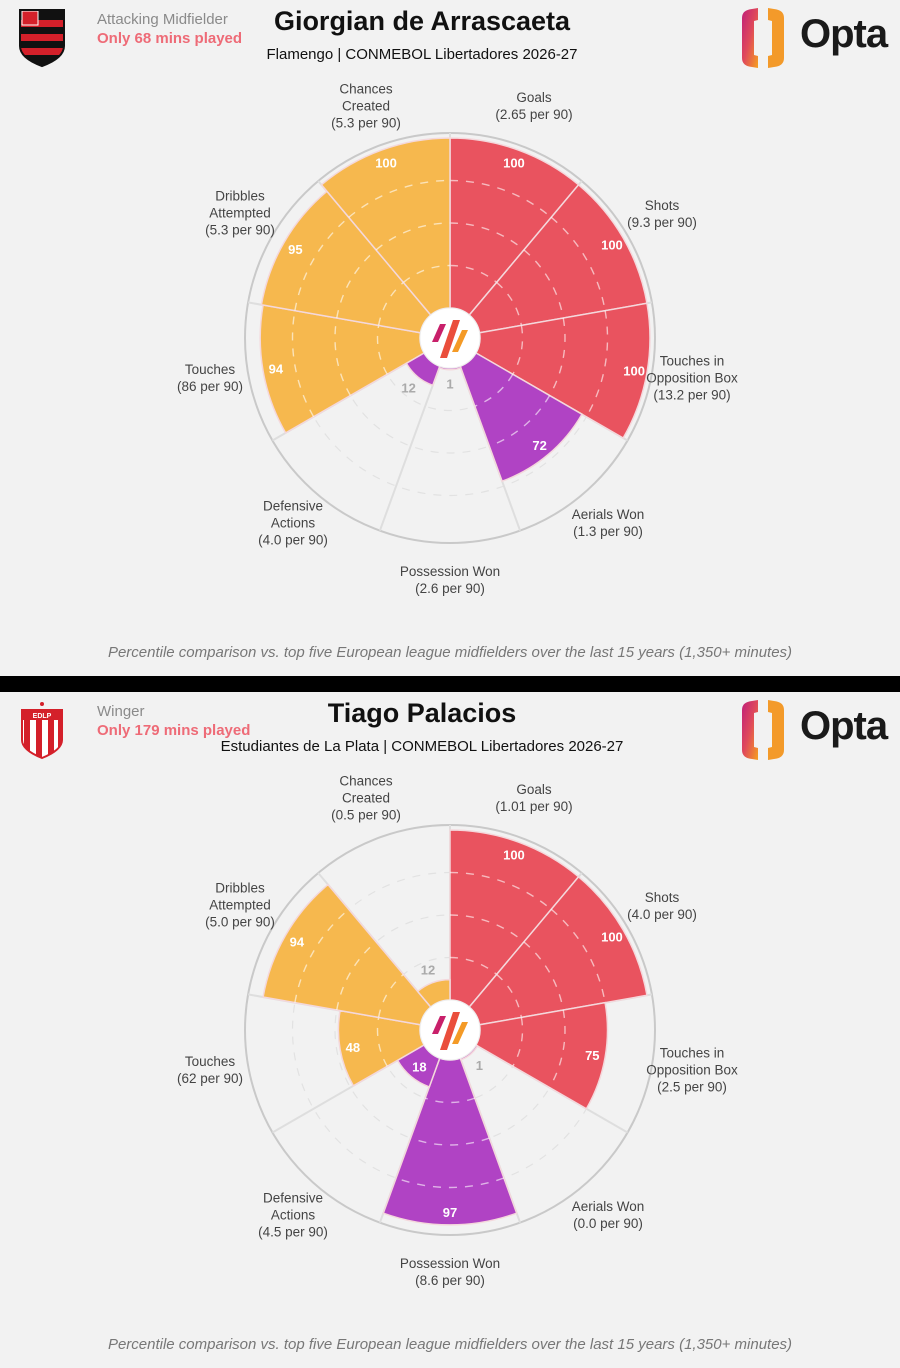 This screenshot has height=1368, width=900. I want to click on category-label: Aerials Won (0.0 per 90), so click(608, 1215).